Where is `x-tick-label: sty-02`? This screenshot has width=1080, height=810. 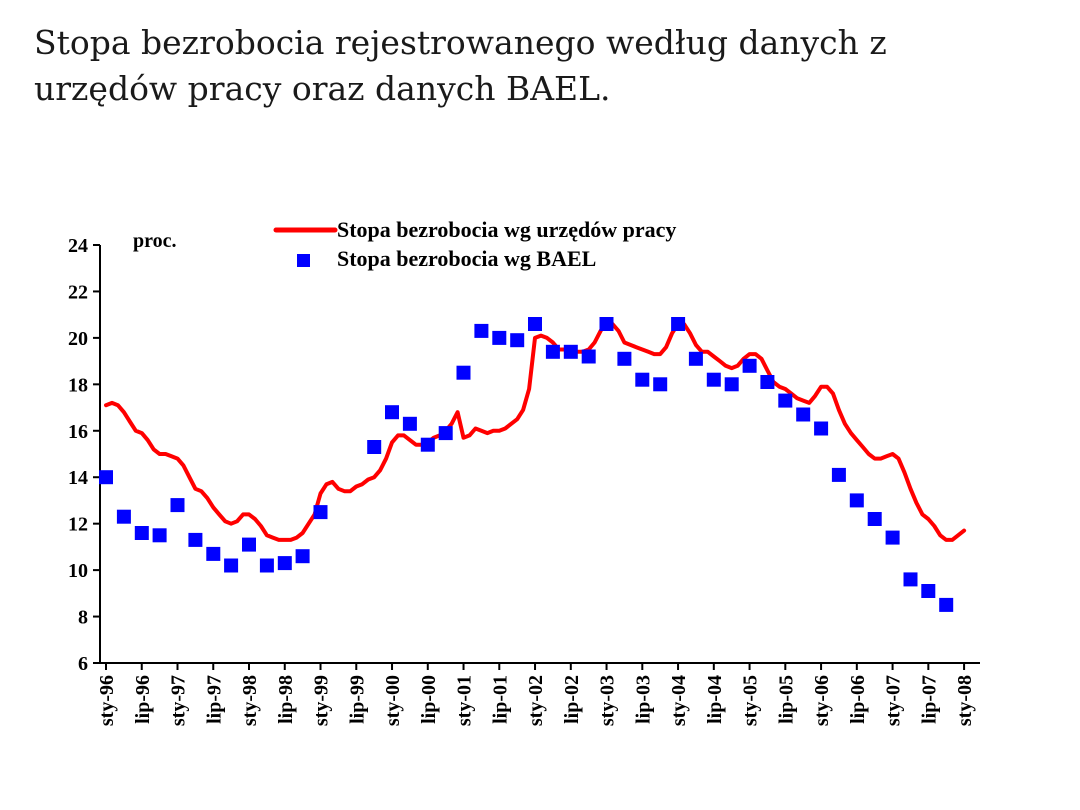
x-tick-label: sty-02 is located at coordinates (536, 700).